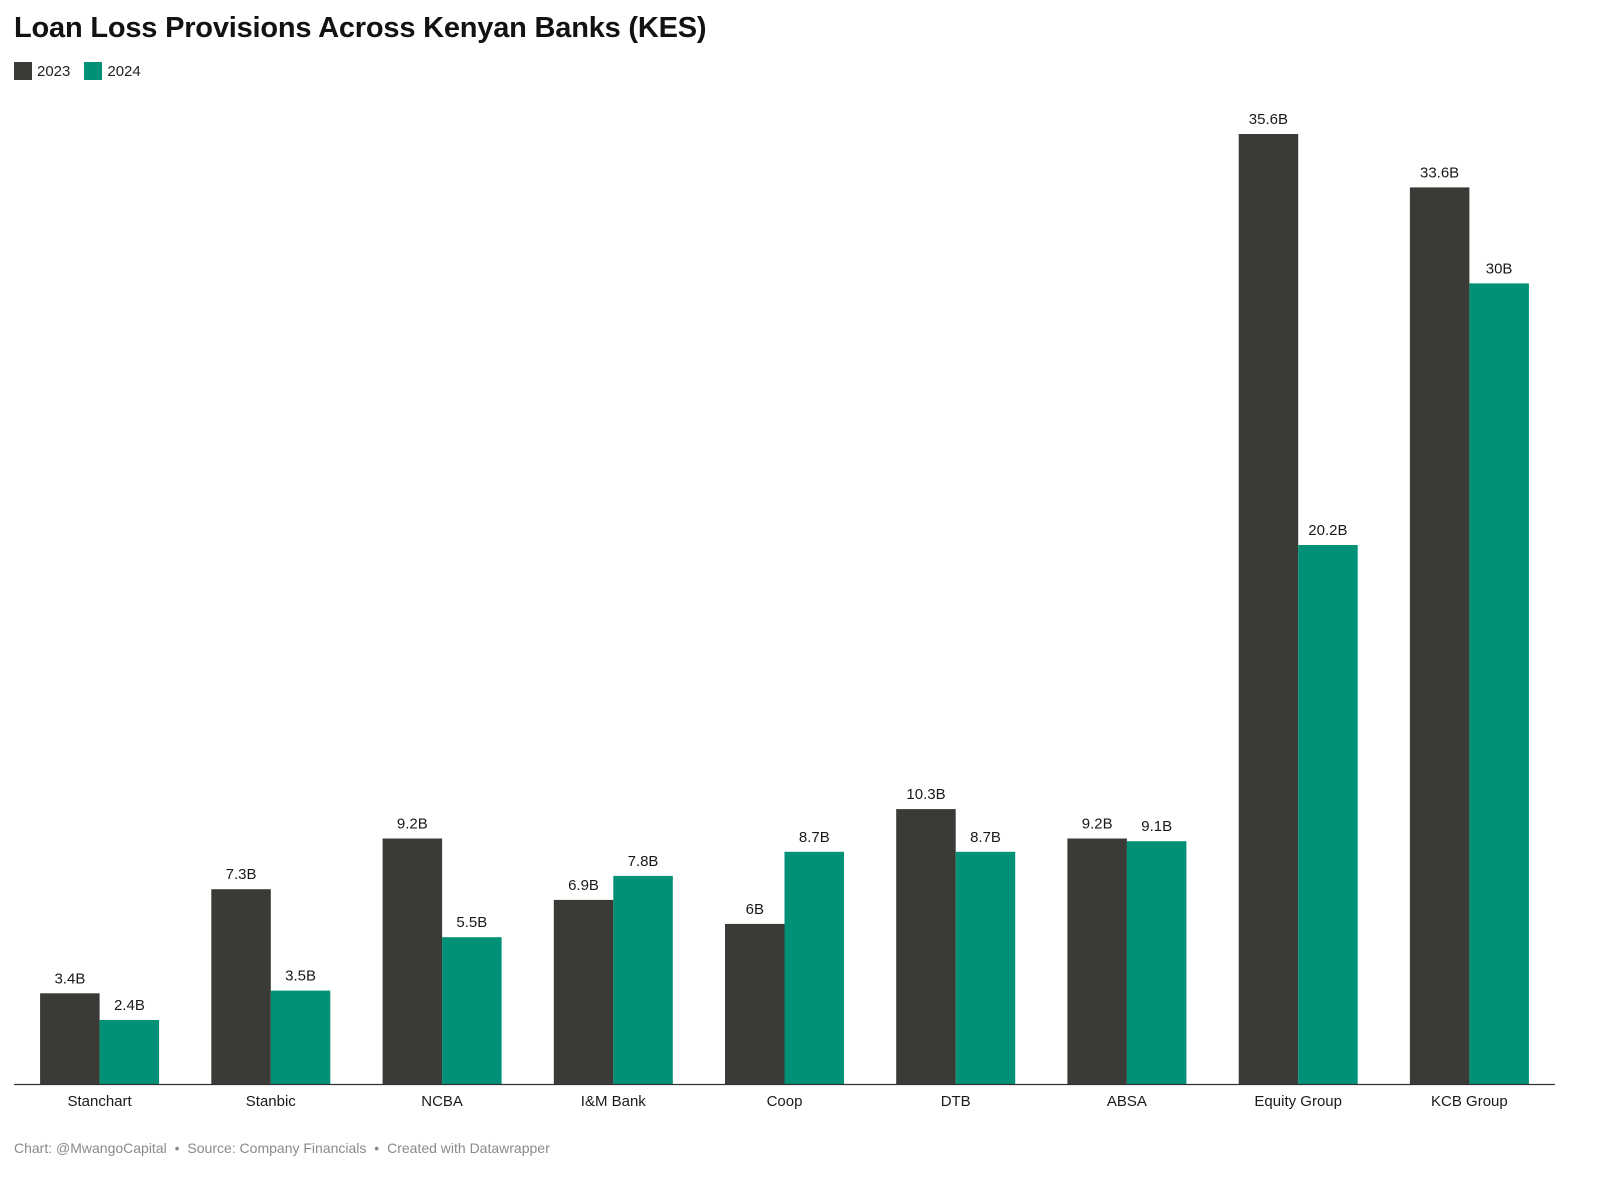 The height and width of the screenshot is (1196, 1600). I want to click on data-label-kcb-group-2023: 33.6B, so click(1439, 172).